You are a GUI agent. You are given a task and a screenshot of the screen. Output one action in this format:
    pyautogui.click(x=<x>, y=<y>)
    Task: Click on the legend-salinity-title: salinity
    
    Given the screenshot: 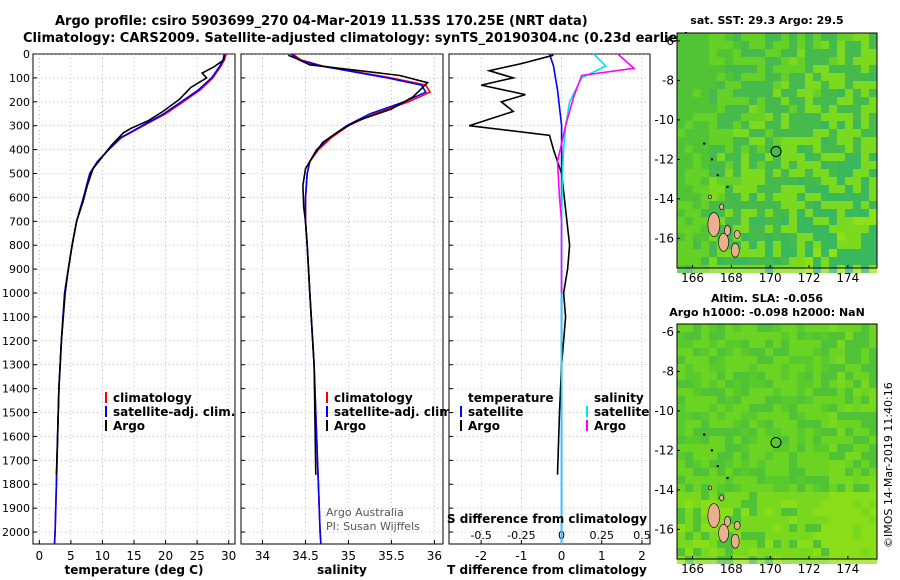 What is the action you would take?
    pyautogui.click(x=619, y=398)
    